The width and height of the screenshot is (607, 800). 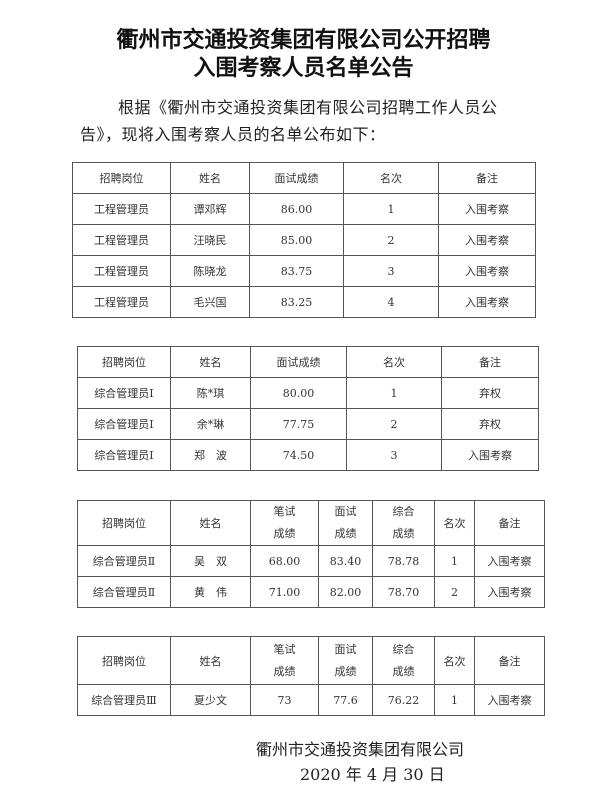 What do you see at coordinates (403, 700) in the screenshot?
I see `table-cell: 76.22` at bounding box center [403, 700].